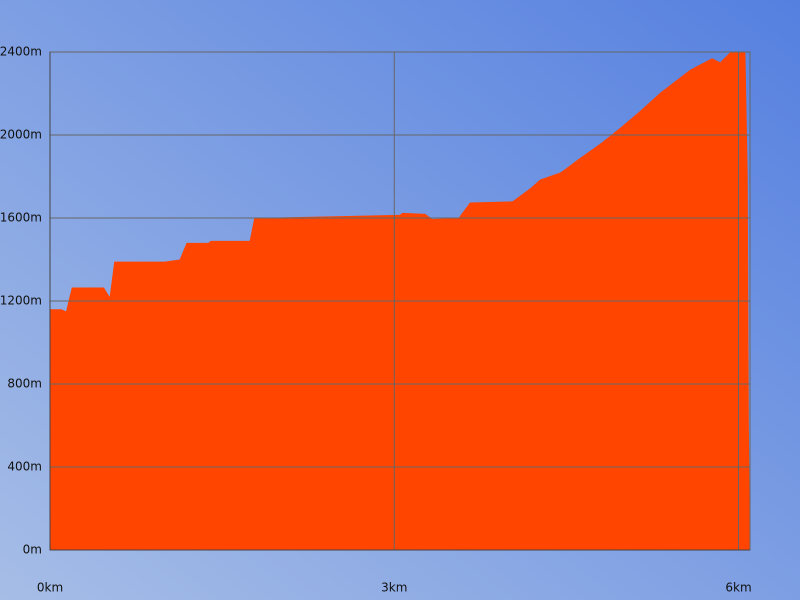 Image resolution: width=800 pixels, height=600 pixels. I want to click on y-tick-label: 1600m, so click(21, 218).